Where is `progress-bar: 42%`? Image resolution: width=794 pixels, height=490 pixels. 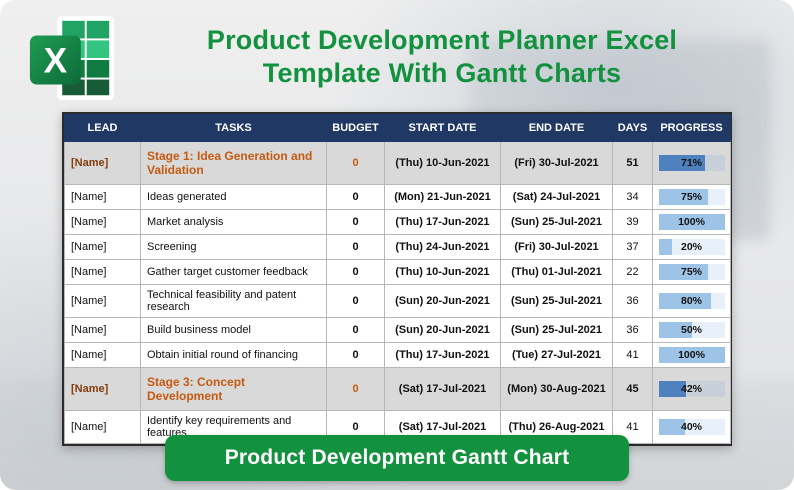
progress-bar: 42% is located at coordinates (691, 389).